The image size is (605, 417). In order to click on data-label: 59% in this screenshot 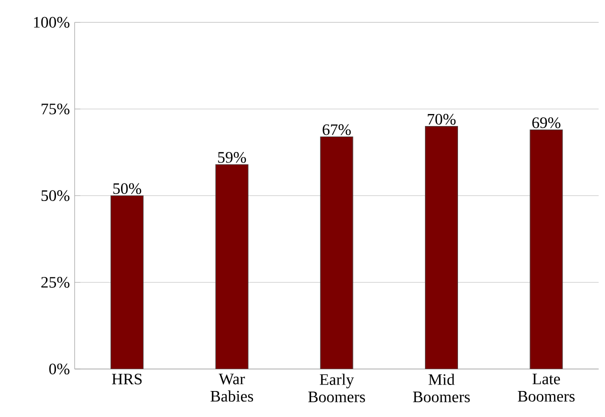, I will do `click(232, 157)`.